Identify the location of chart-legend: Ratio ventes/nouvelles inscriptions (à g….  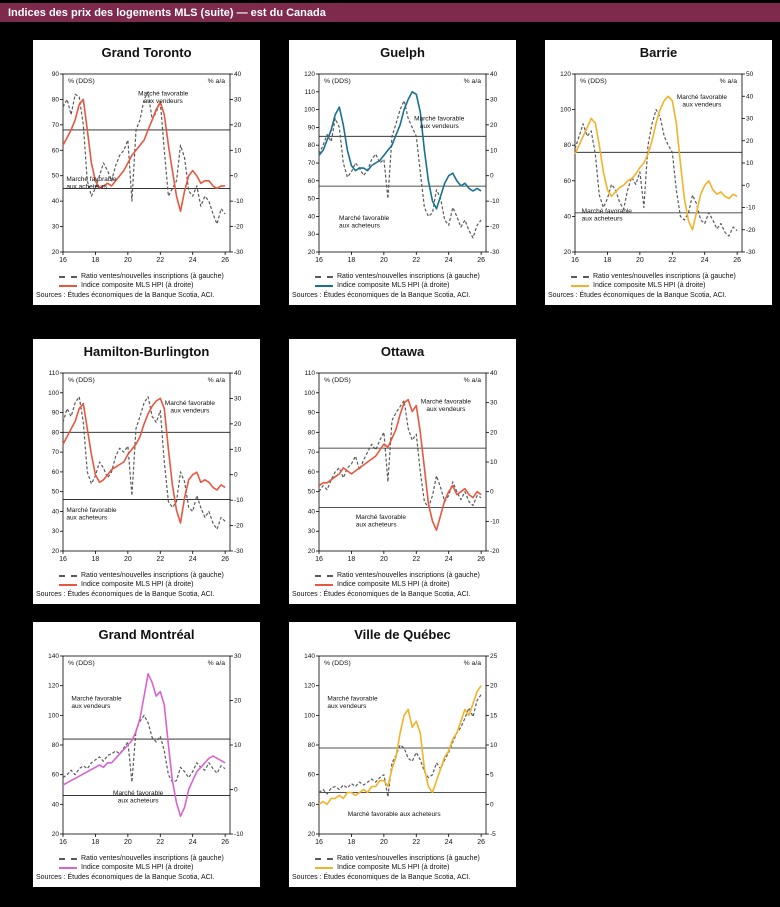
(159, 863).